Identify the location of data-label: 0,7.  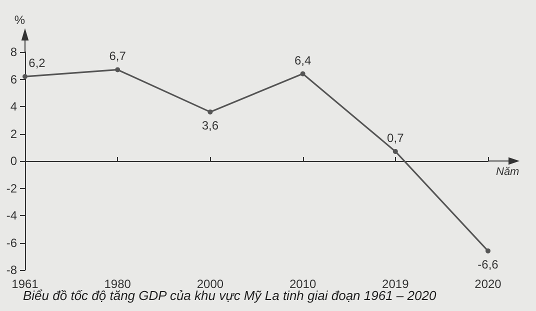
(395, 137).